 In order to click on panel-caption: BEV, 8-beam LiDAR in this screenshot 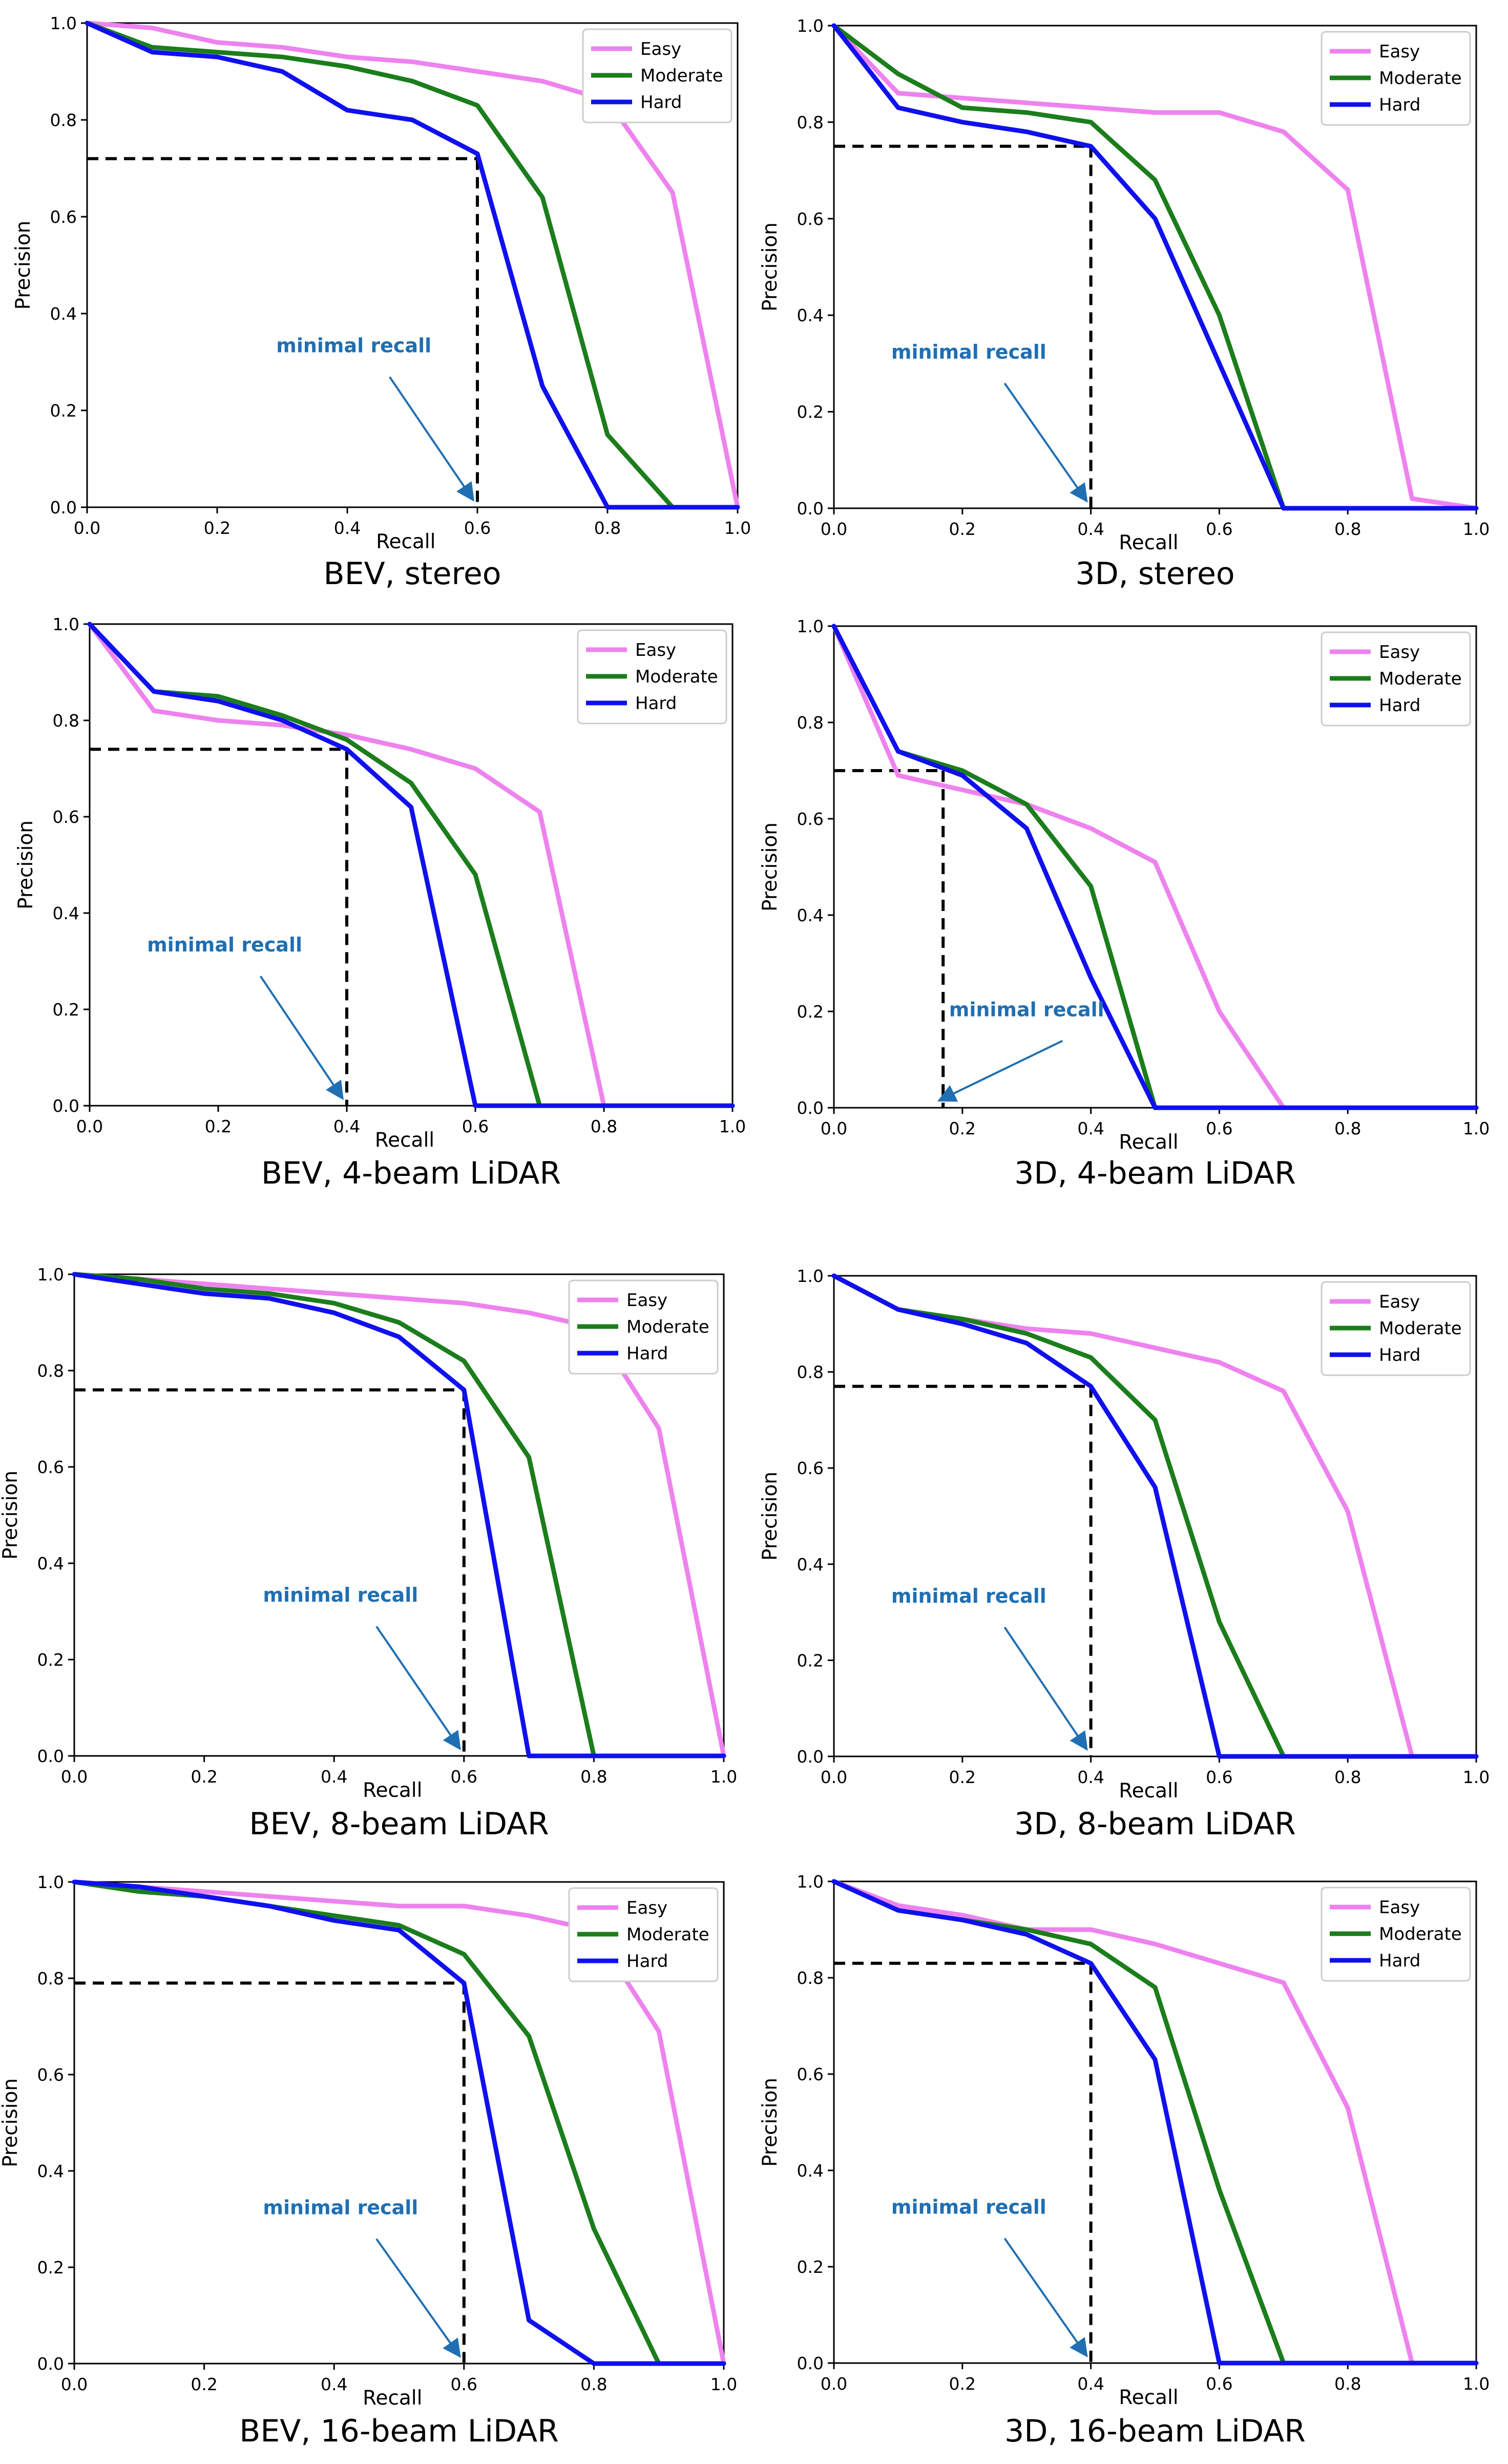, I will do `click(399, 1824)`.